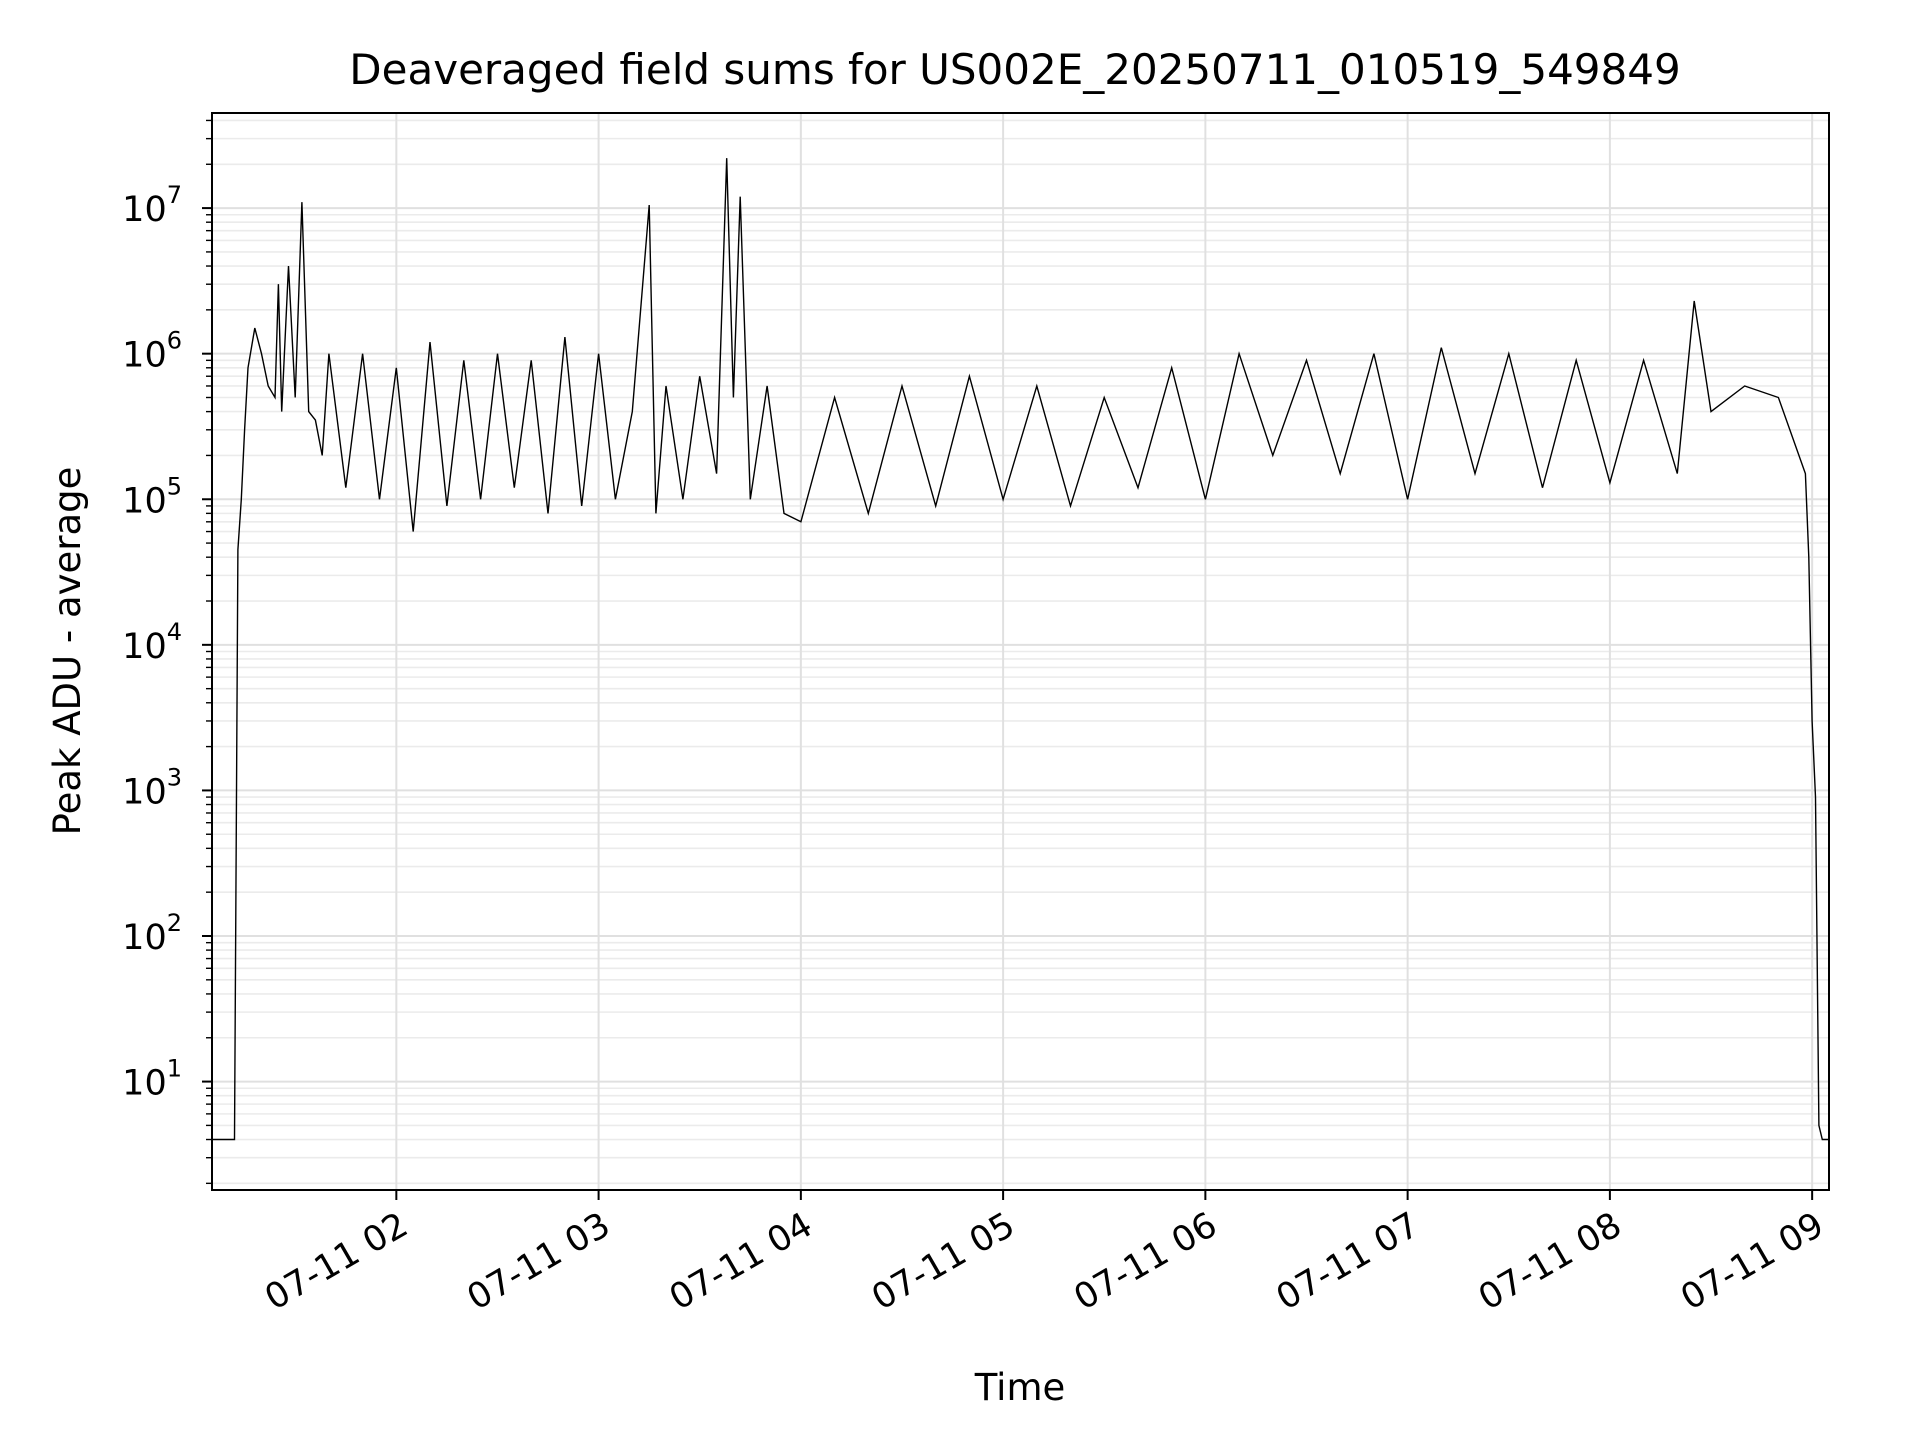  Describe the element at coordinates (1020, 1387) in the screenshot. I see `x-axis-label: Time` at that location.